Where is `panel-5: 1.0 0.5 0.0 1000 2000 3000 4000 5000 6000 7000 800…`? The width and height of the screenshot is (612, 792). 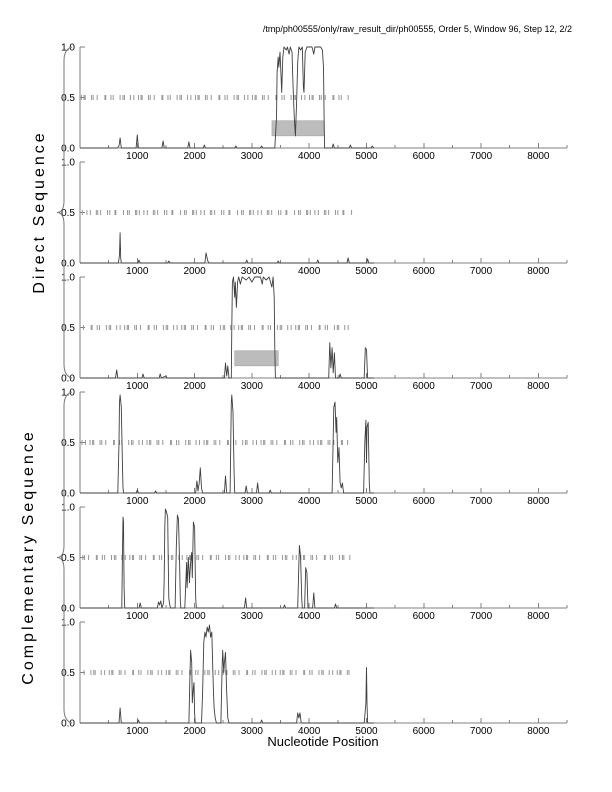 panel-5: 1.0 0.5 0.0 1000 2000 3000 4000 5000 6000 7000 800… is located at coordinates (314, 562).